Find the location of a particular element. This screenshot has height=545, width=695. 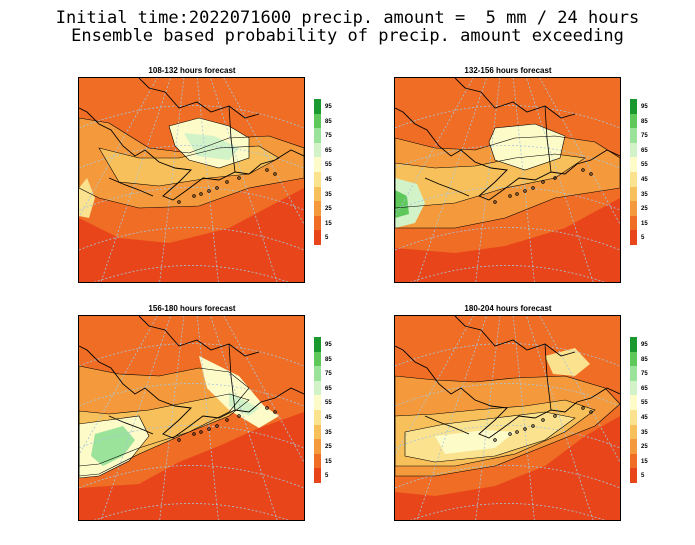

panel-title: 132-156 hours forecast is located at coordinates (508, 70).